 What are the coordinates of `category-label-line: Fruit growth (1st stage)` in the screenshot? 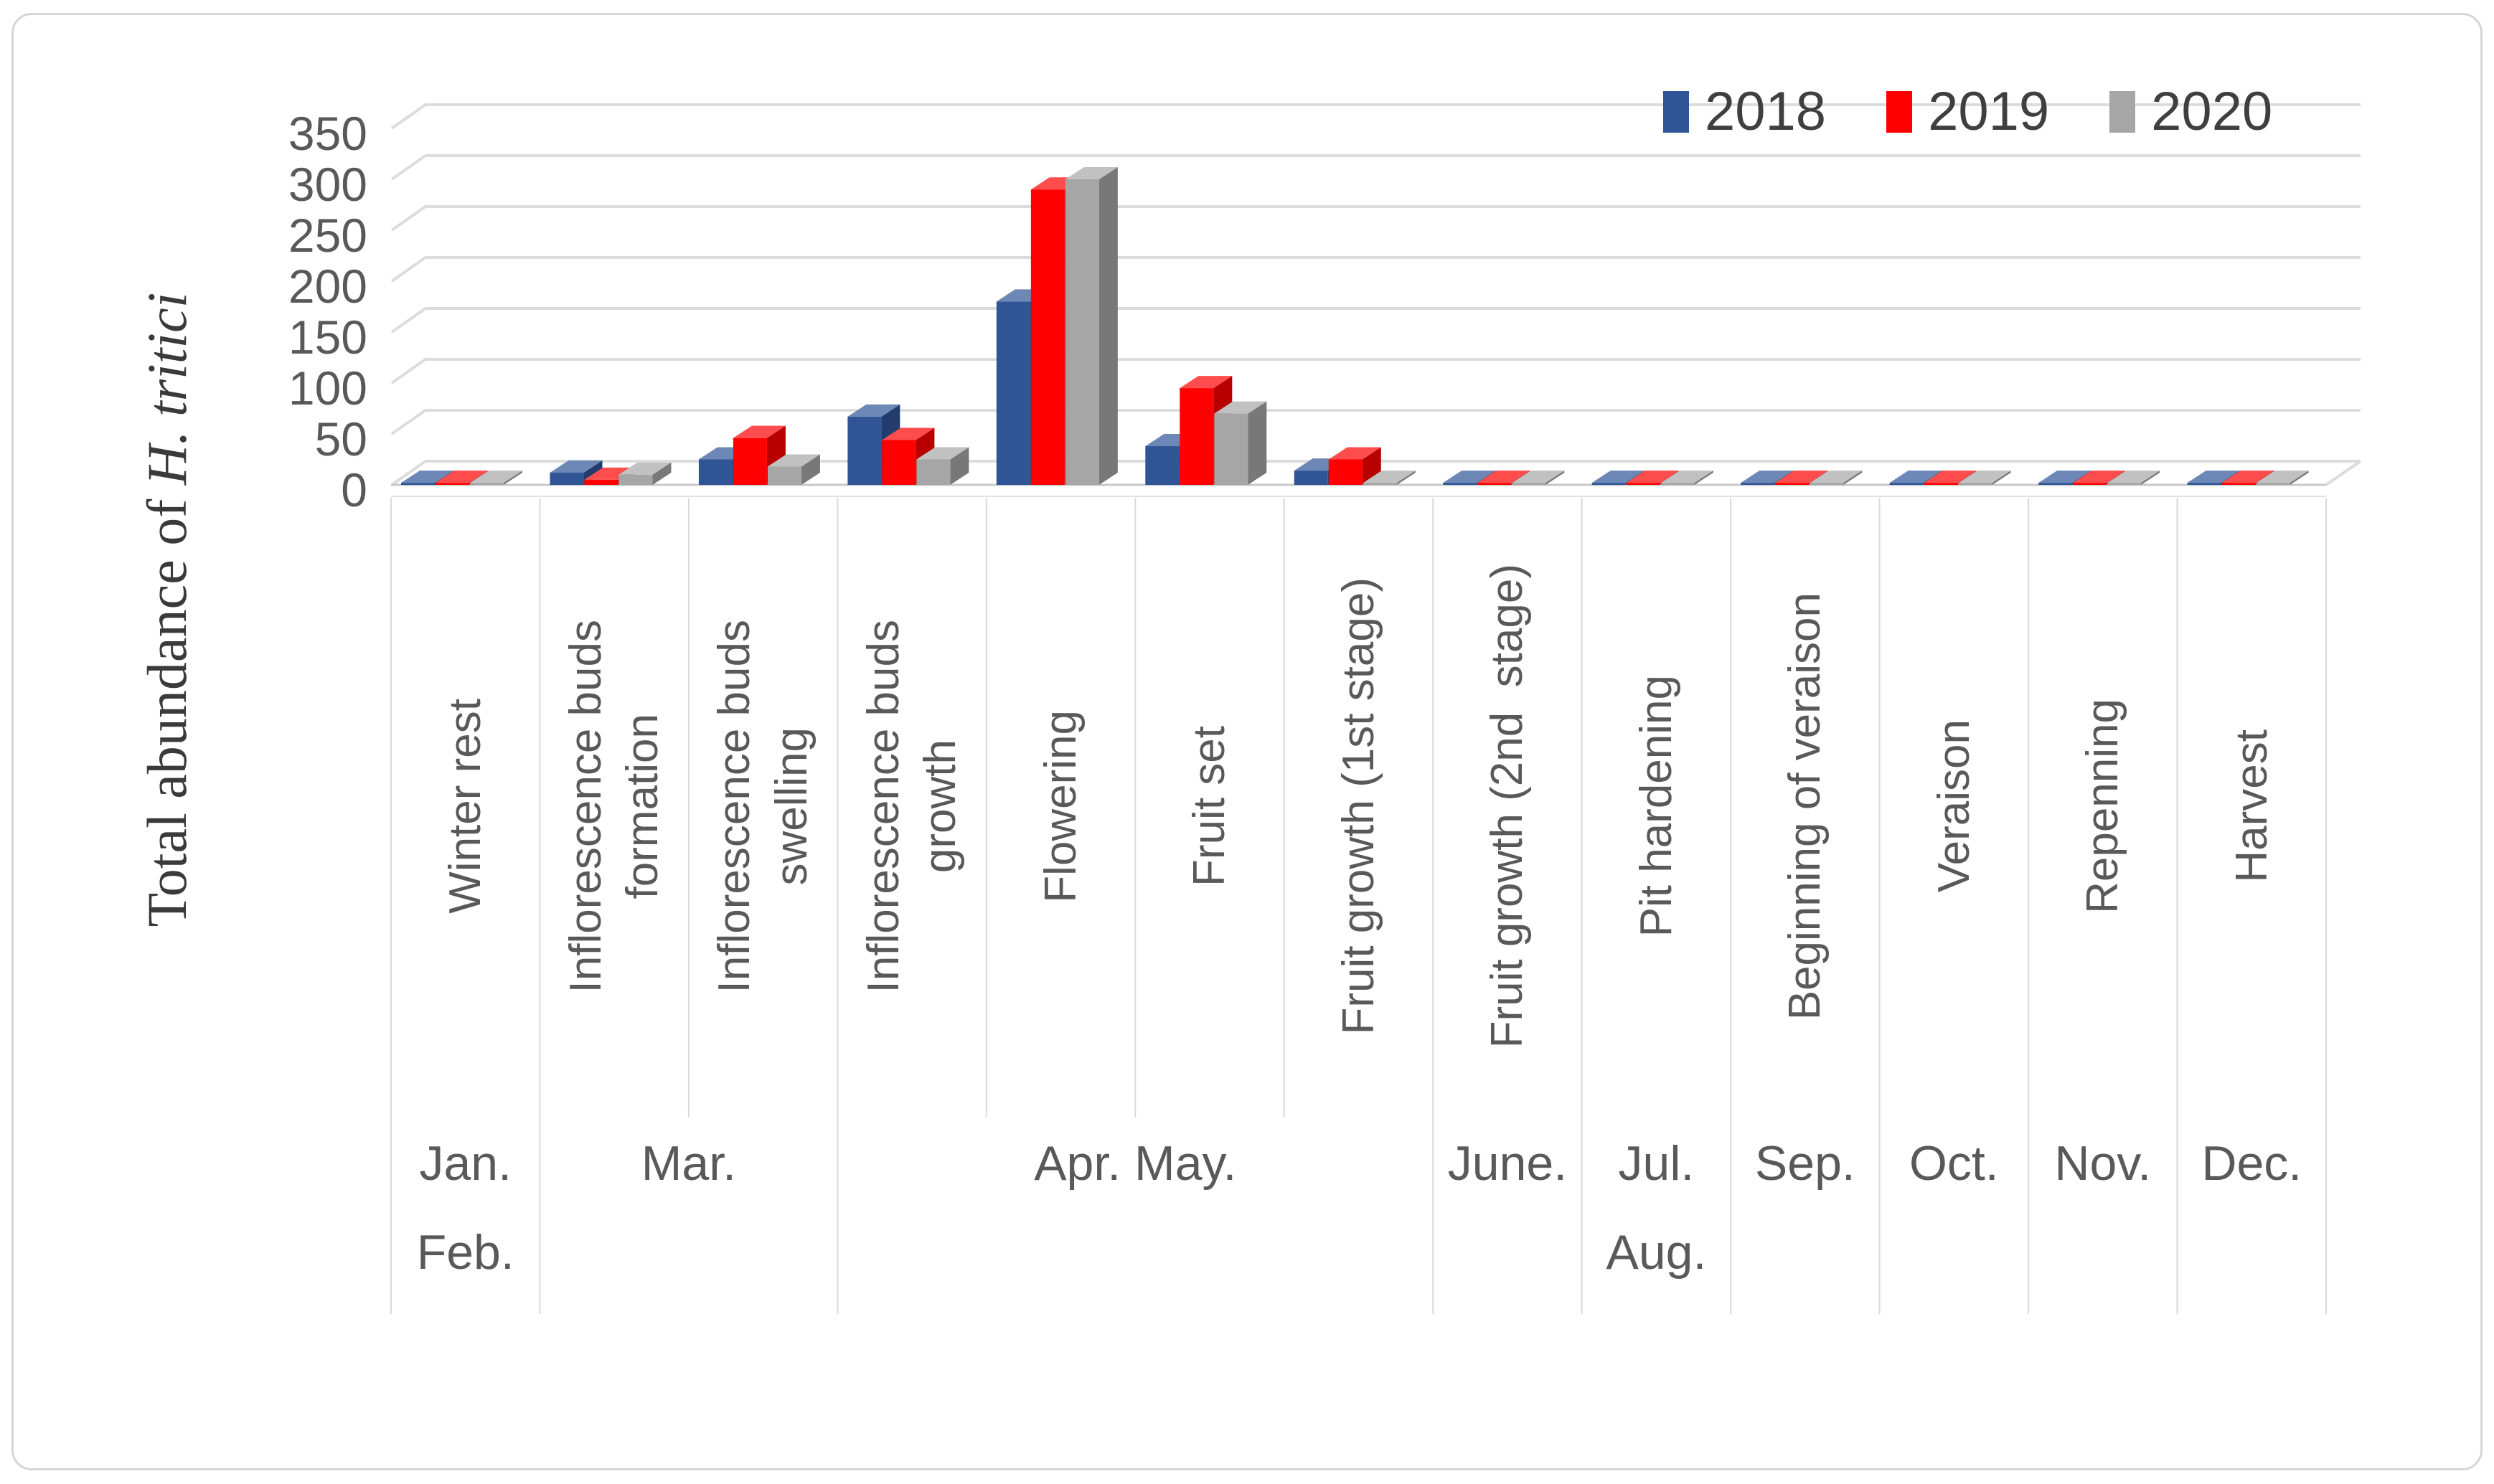 It's located at (1358, 806).